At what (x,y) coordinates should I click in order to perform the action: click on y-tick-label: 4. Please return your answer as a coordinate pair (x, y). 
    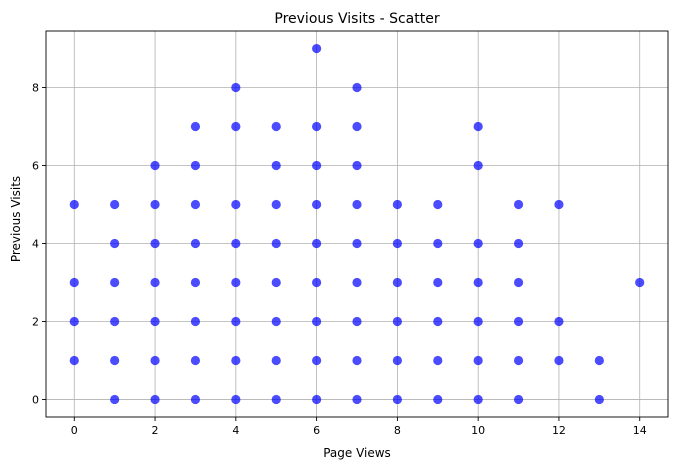
    Looking at the image, I should click on (35, 243).